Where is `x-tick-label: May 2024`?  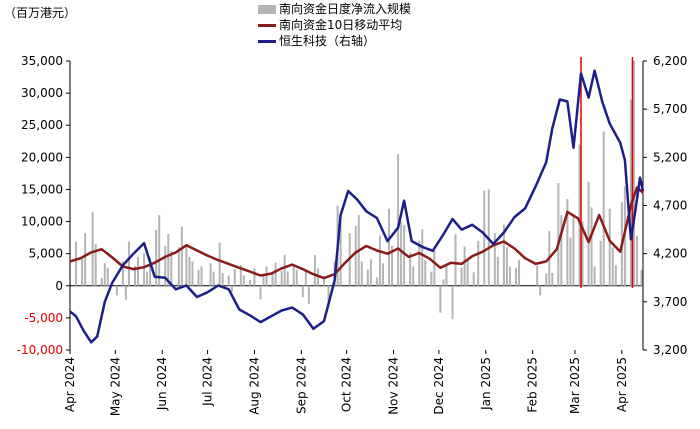
x-tick-label: May 2024 is located at coordinates (115, 386).